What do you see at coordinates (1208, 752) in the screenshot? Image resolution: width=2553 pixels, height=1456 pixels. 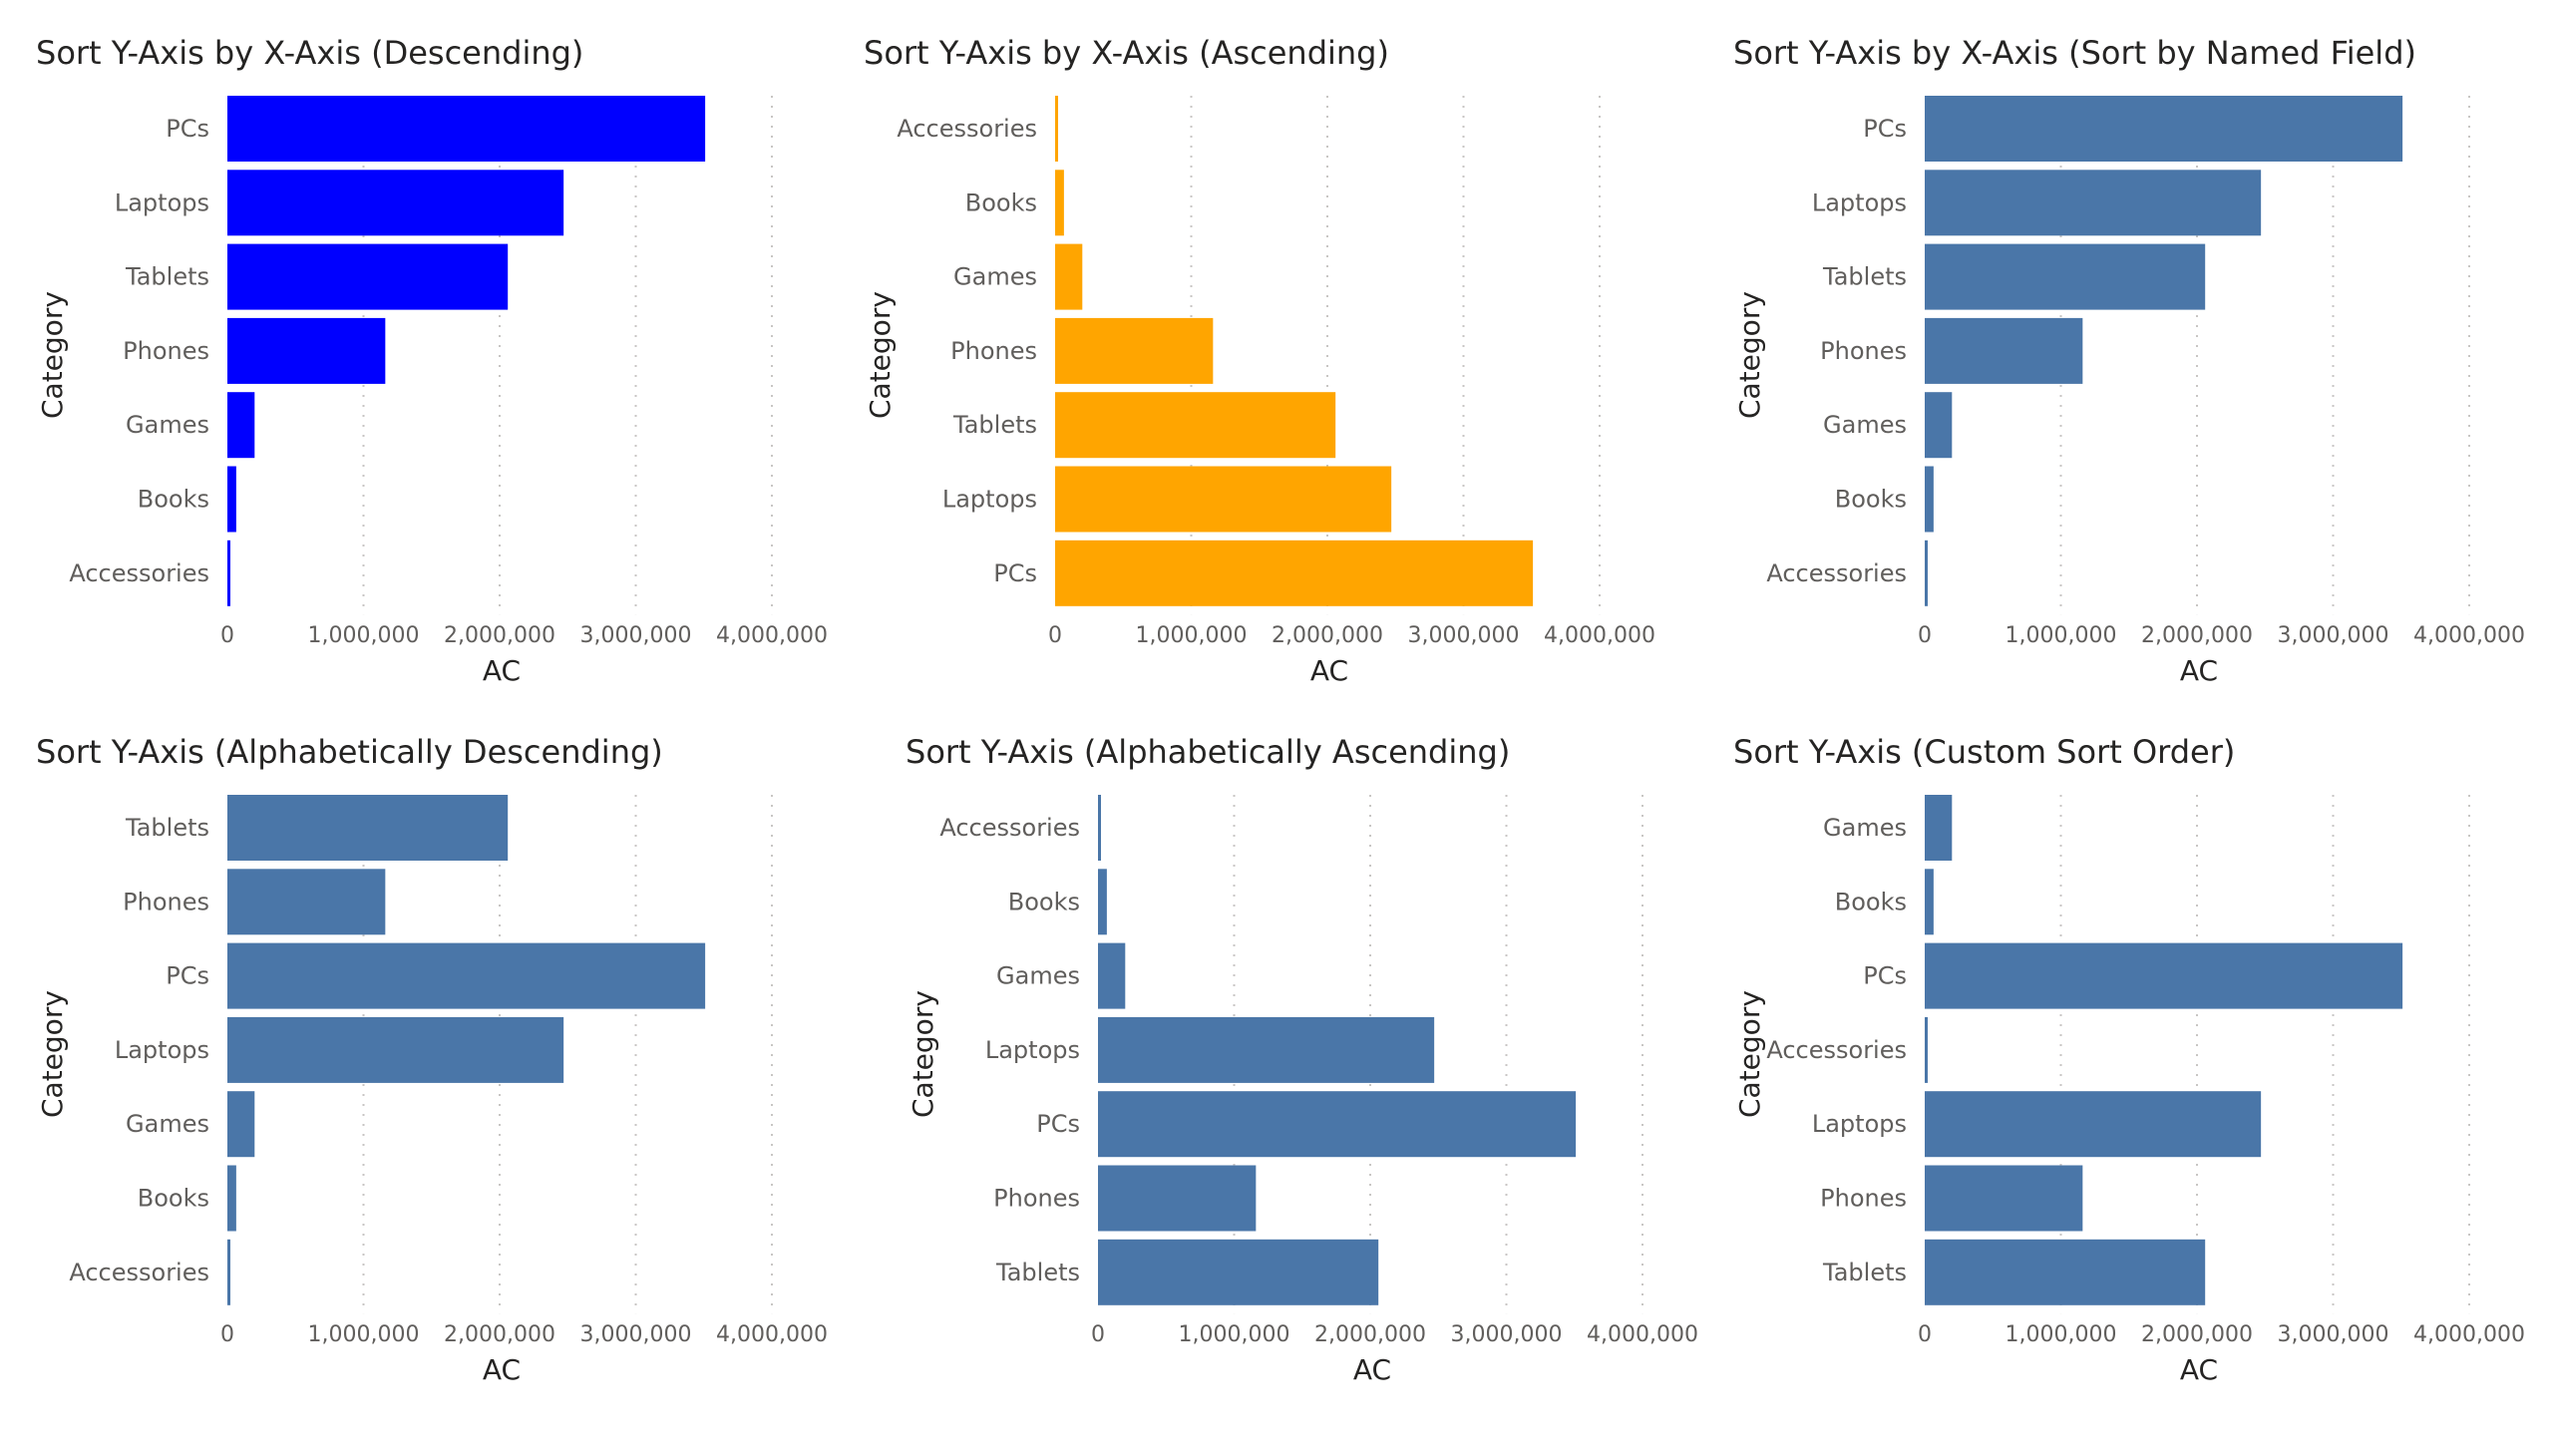 I see `chart-title: Sort Y-Axis (Alphabetically Ascending)` at bounding box center [1208, 752].